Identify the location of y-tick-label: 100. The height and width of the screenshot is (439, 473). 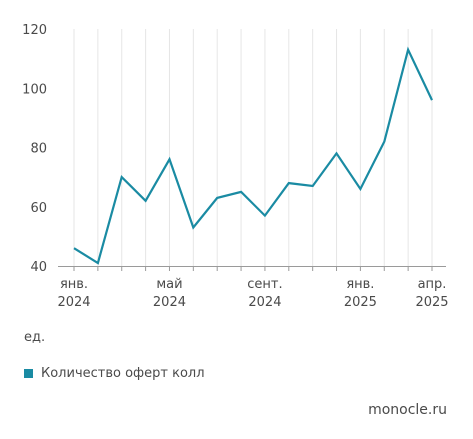
(34, 89).